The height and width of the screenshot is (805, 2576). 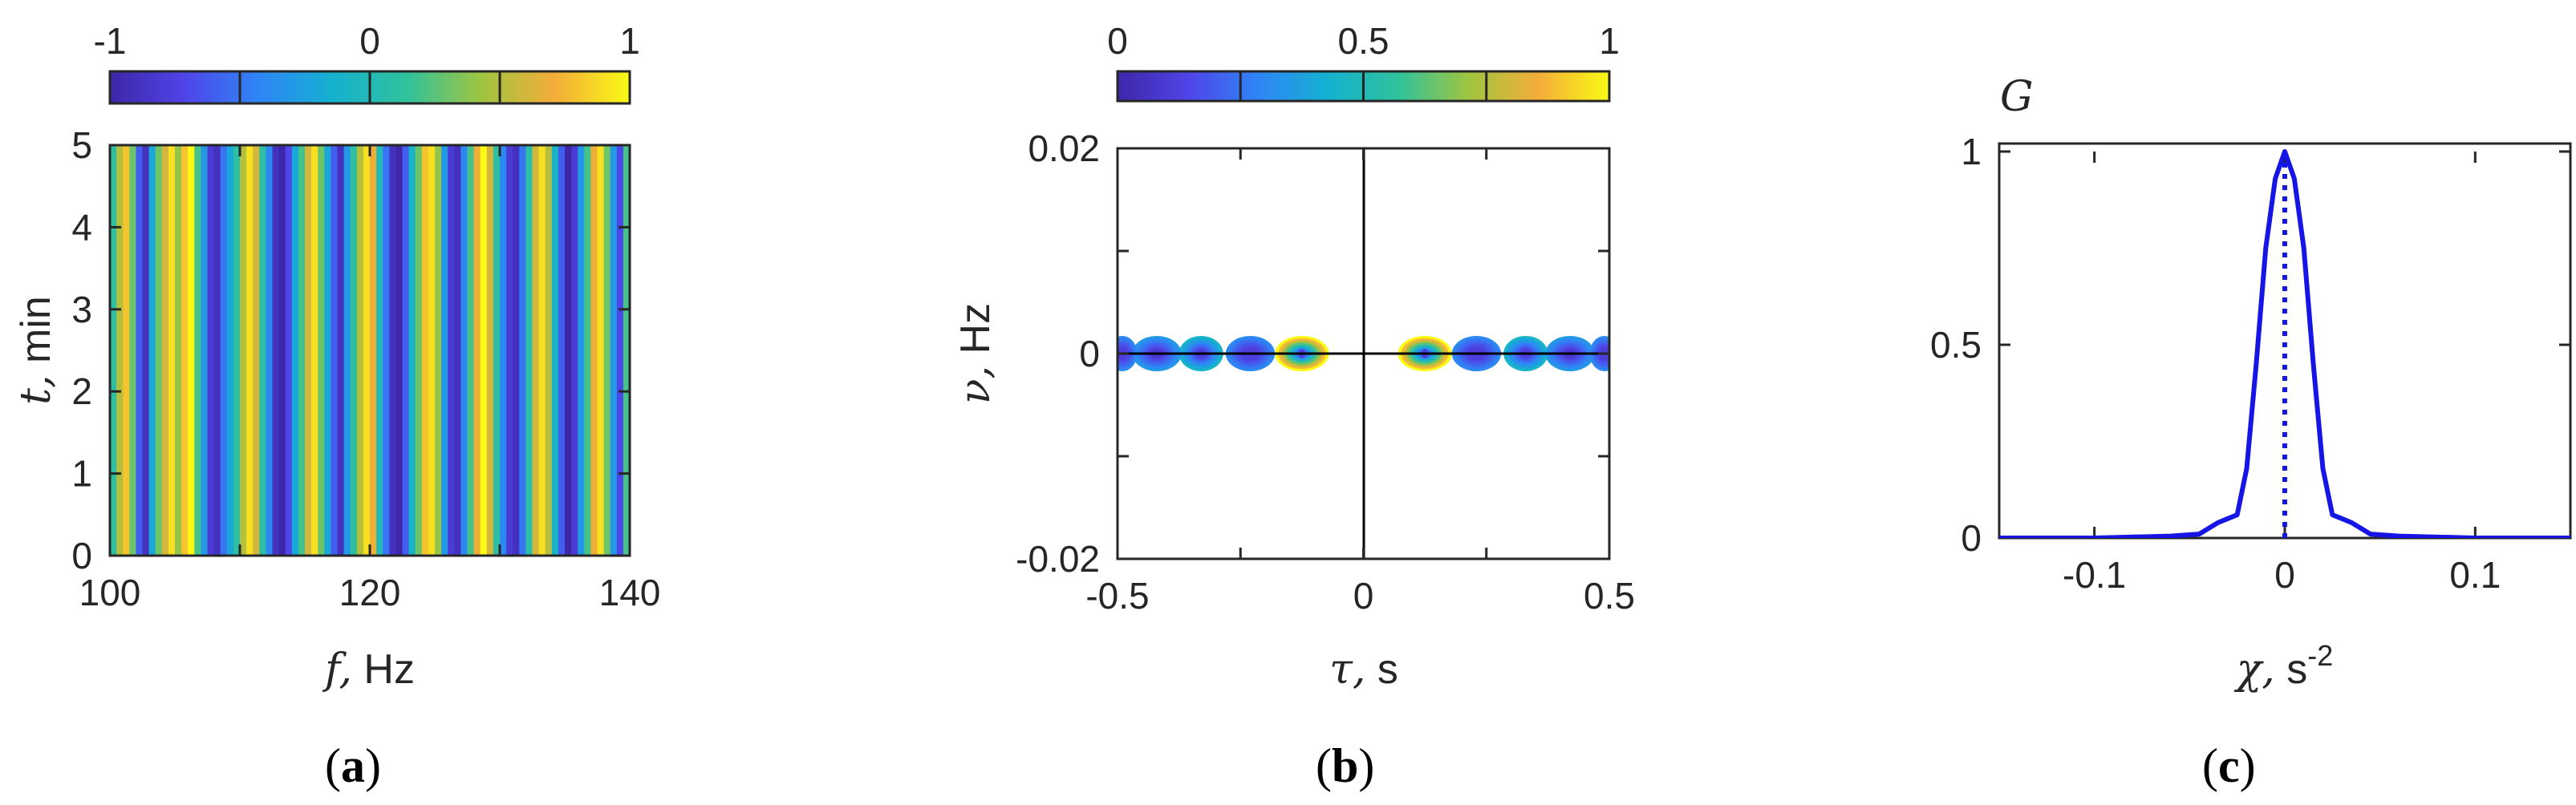 I want to click on axis-c-y-tick-label: 0, so click(x=1971, y=538).